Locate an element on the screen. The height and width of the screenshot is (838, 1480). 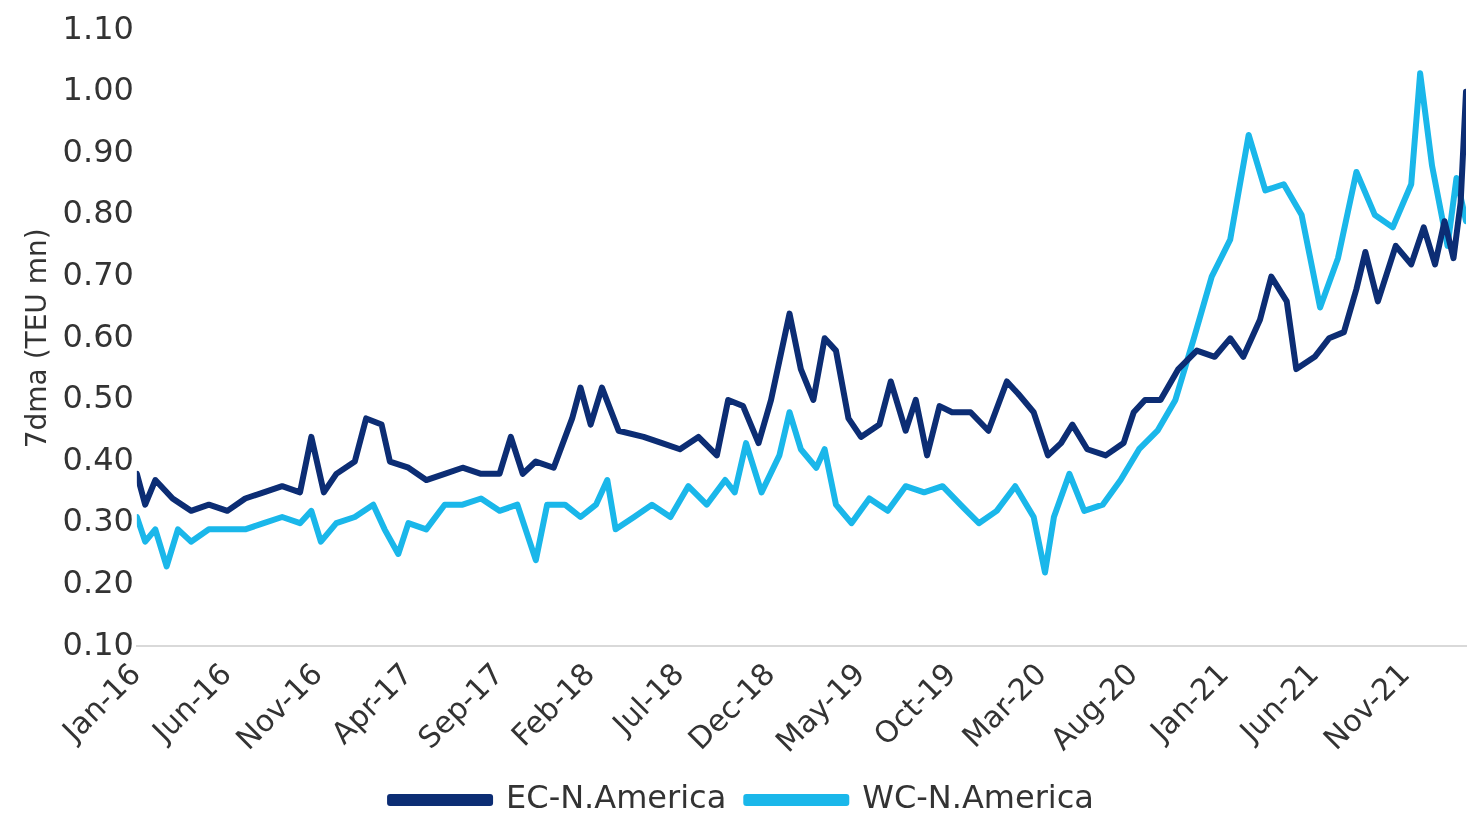
y-tick-label: 0.40 is located at coordinates (98, 458).